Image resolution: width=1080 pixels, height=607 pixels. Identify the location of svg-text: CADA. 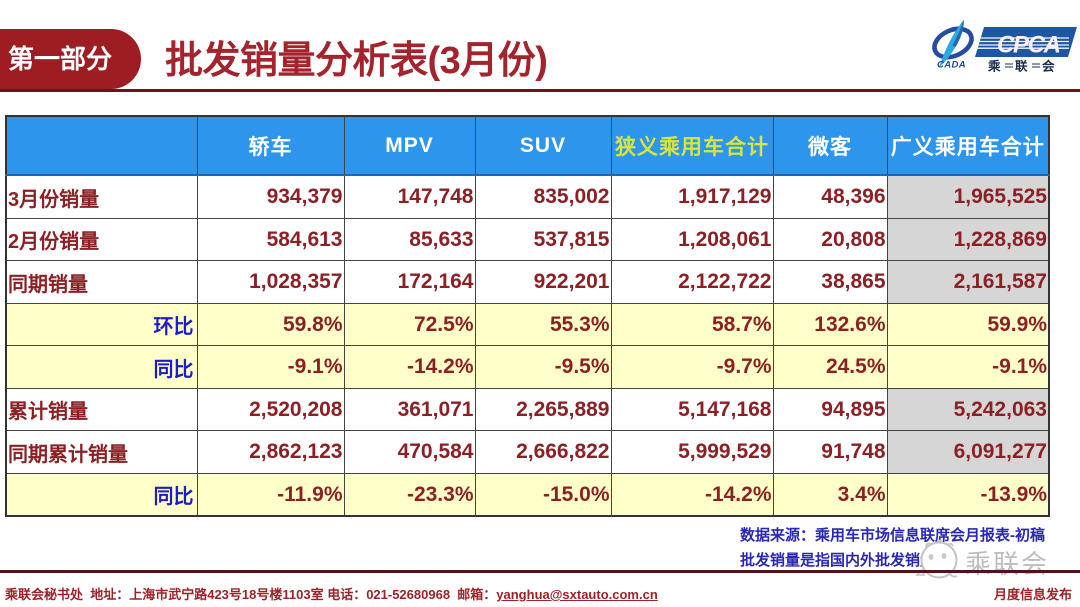
(951, 65).